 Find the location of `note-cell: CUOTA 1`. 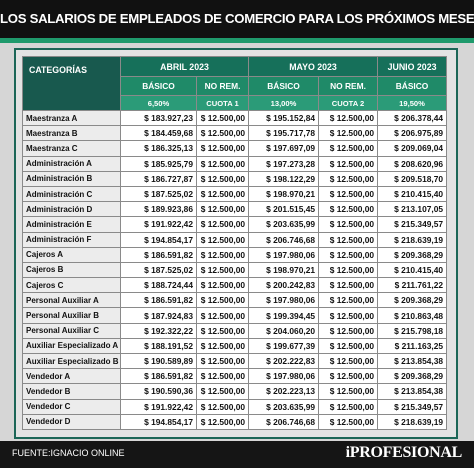

note-cell: CUOTA 1 is located at coordinates (222, 103).